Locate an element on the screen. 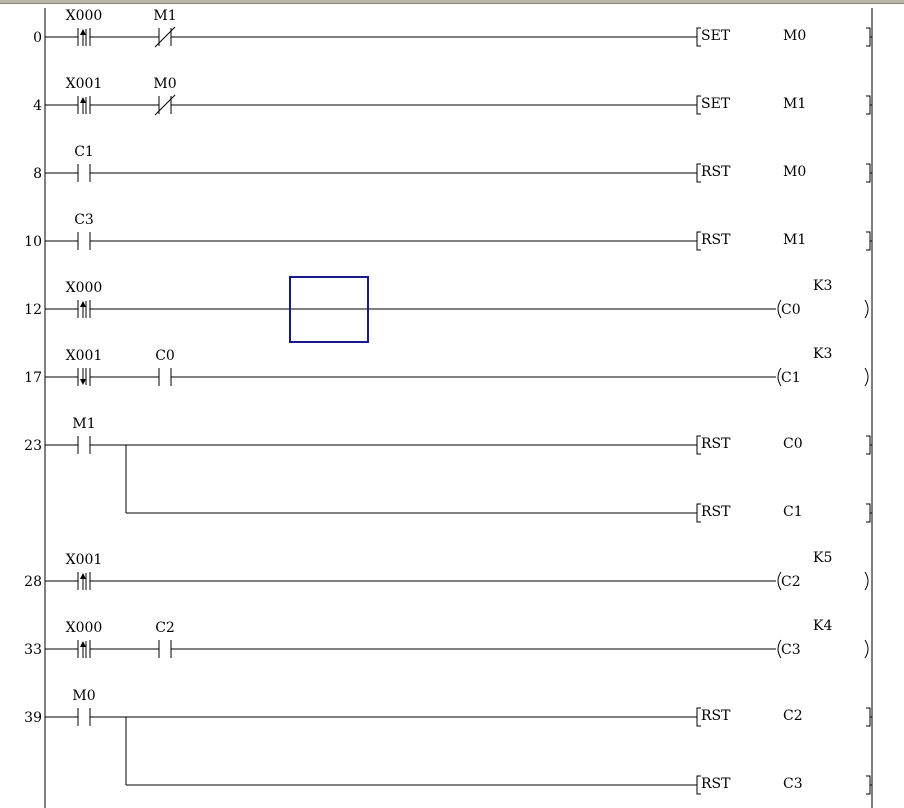 The width and height of the screenshot is (904, 808). output-instruction: RST C2 is located at coordinates (784, 717).